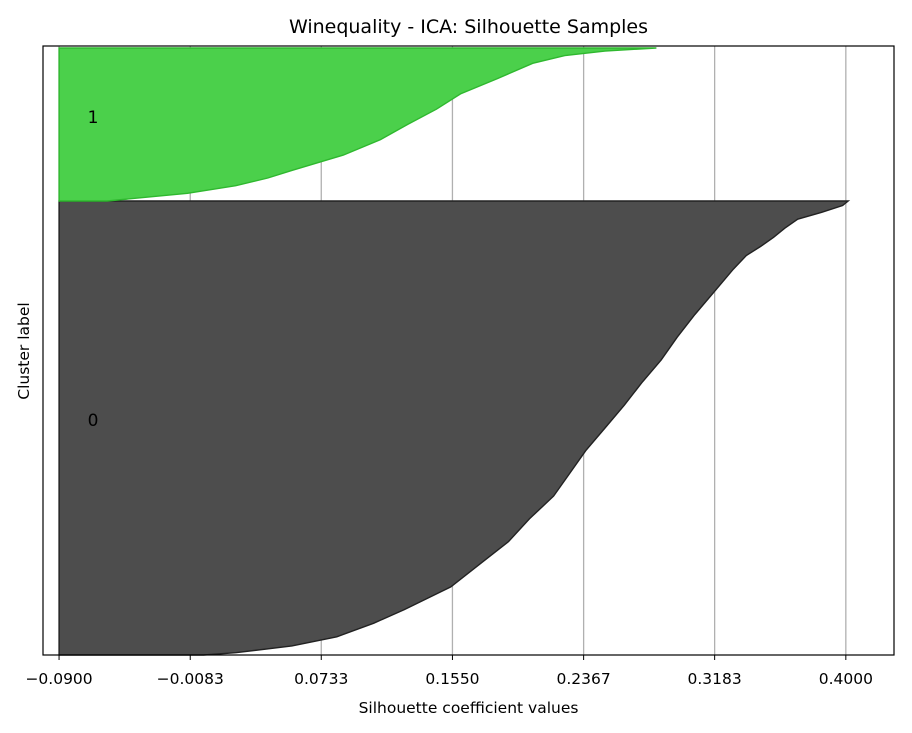 This screenshot has width=912, height=733. I want to click on cluster-1-silhouette, so click(357, 124).